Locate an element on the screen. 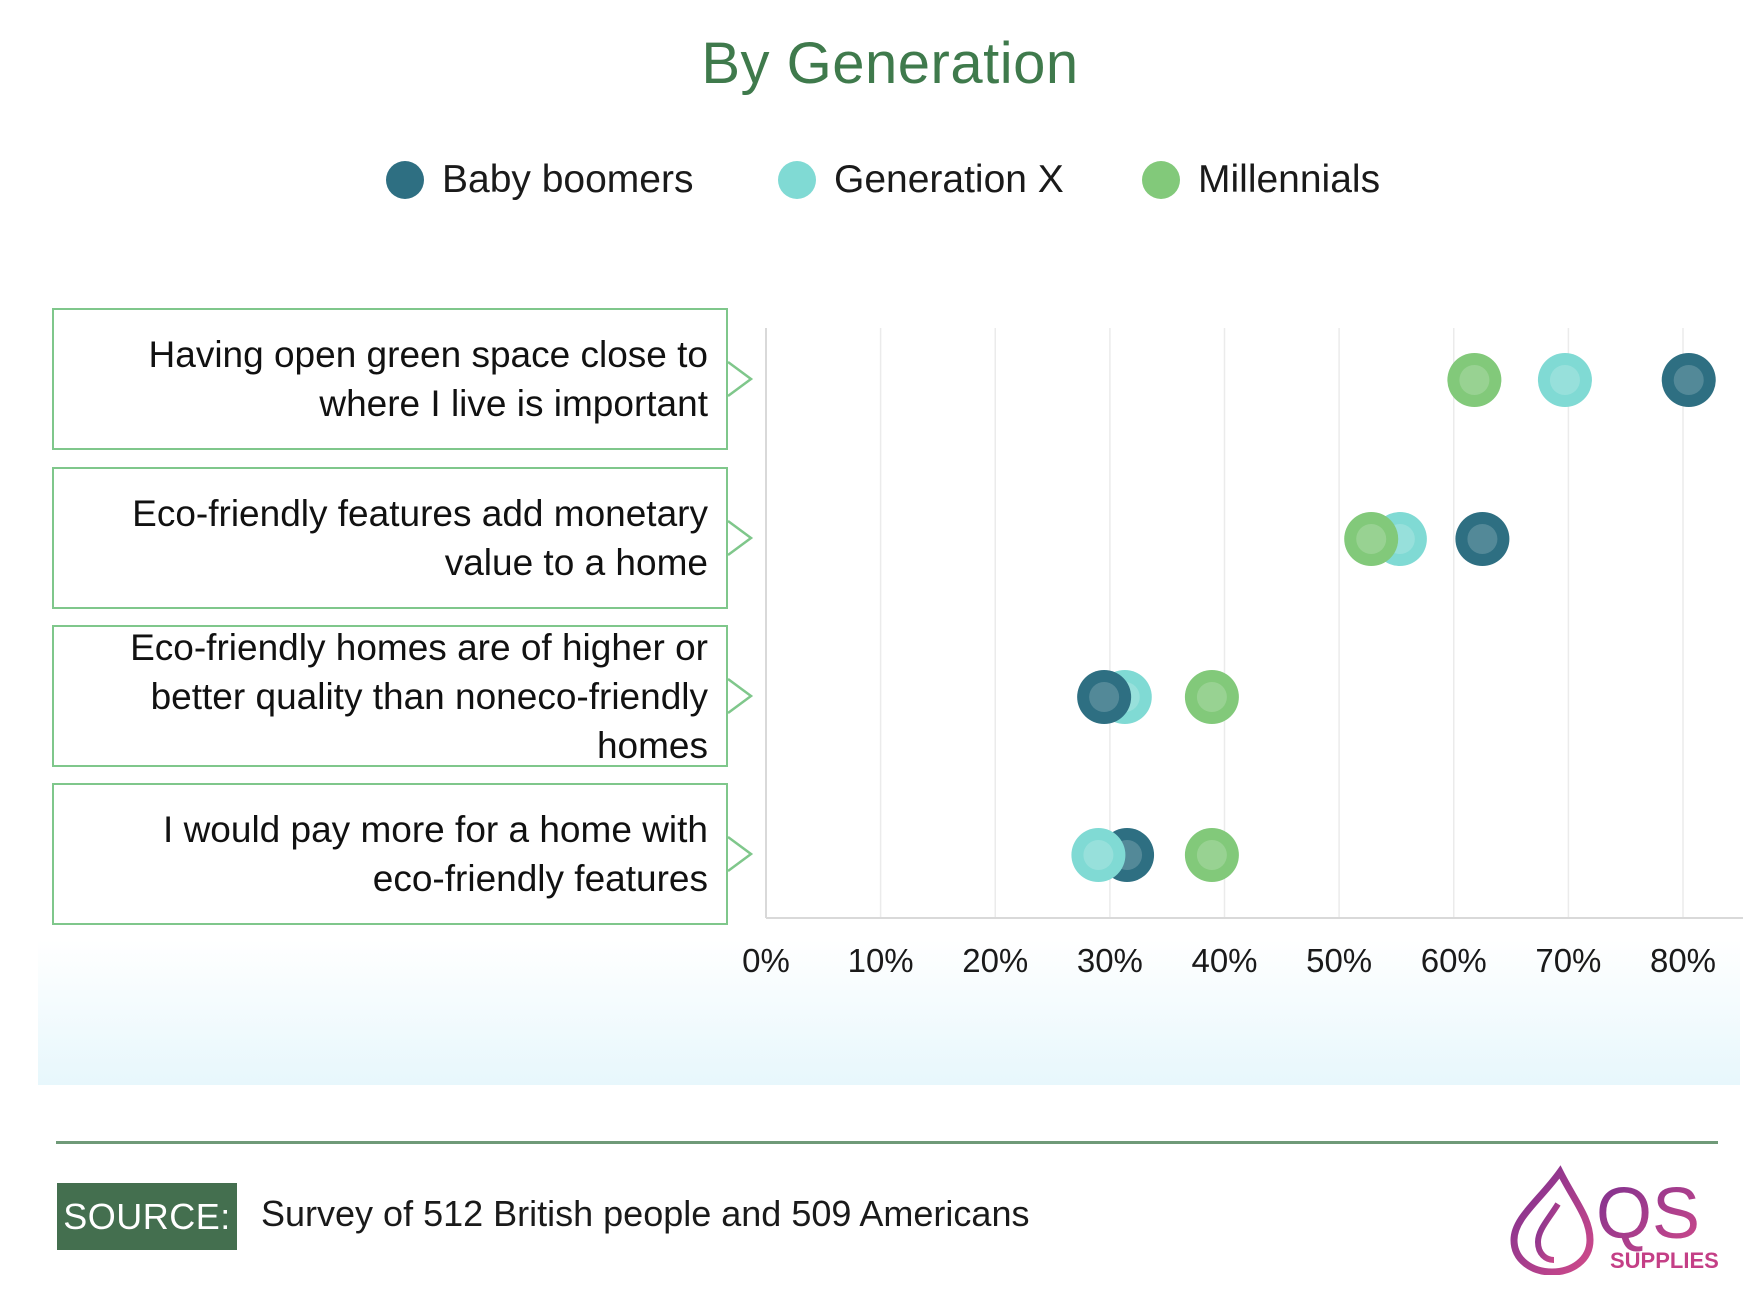 Image resolution: width=1764 pixels, height=1290 pixels. category-label-3-line-3: homes is located at coordinates (652, 745).